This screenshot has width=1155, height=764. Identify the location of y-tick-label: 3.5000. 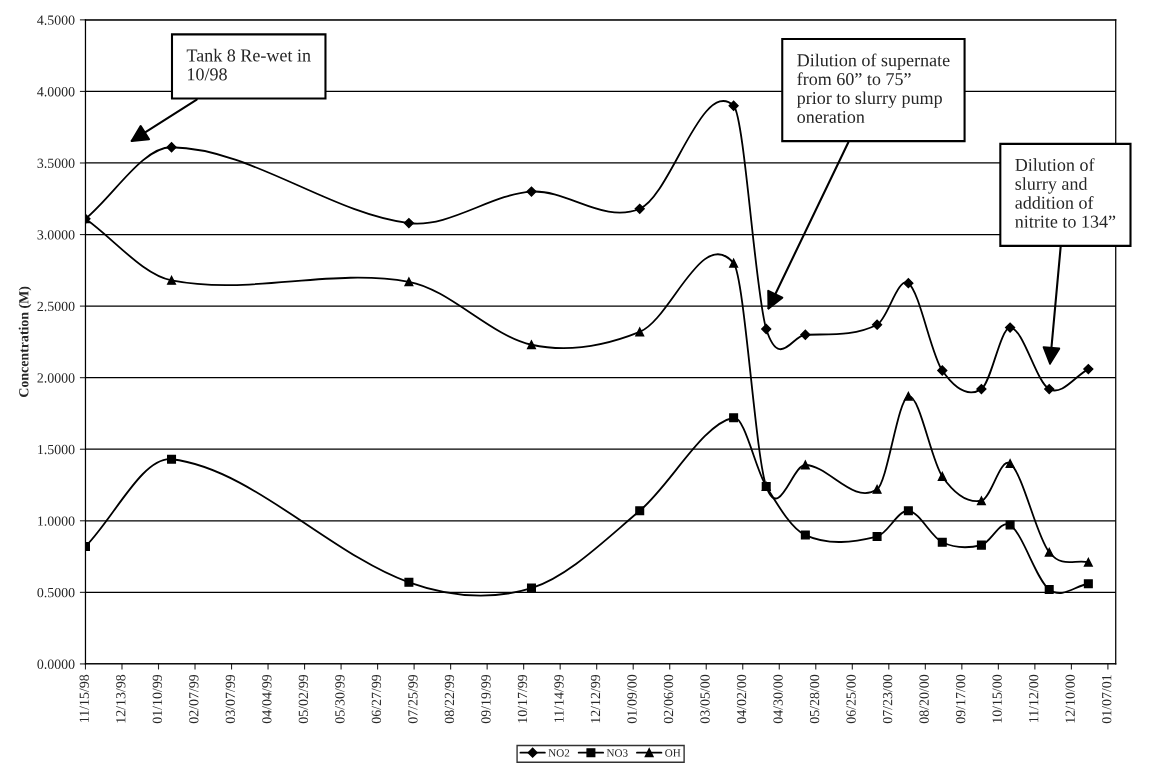
(56, 163).